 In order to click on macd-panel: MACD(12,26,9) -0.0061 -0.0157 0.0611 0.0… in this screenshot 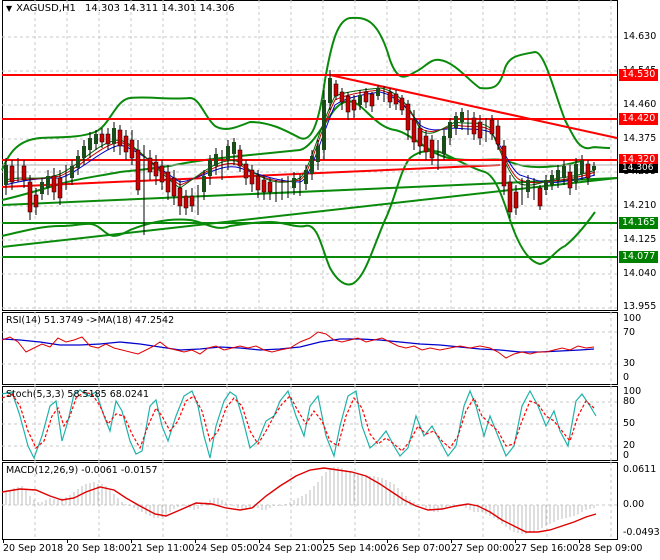, I will do `click(330, 501)`.